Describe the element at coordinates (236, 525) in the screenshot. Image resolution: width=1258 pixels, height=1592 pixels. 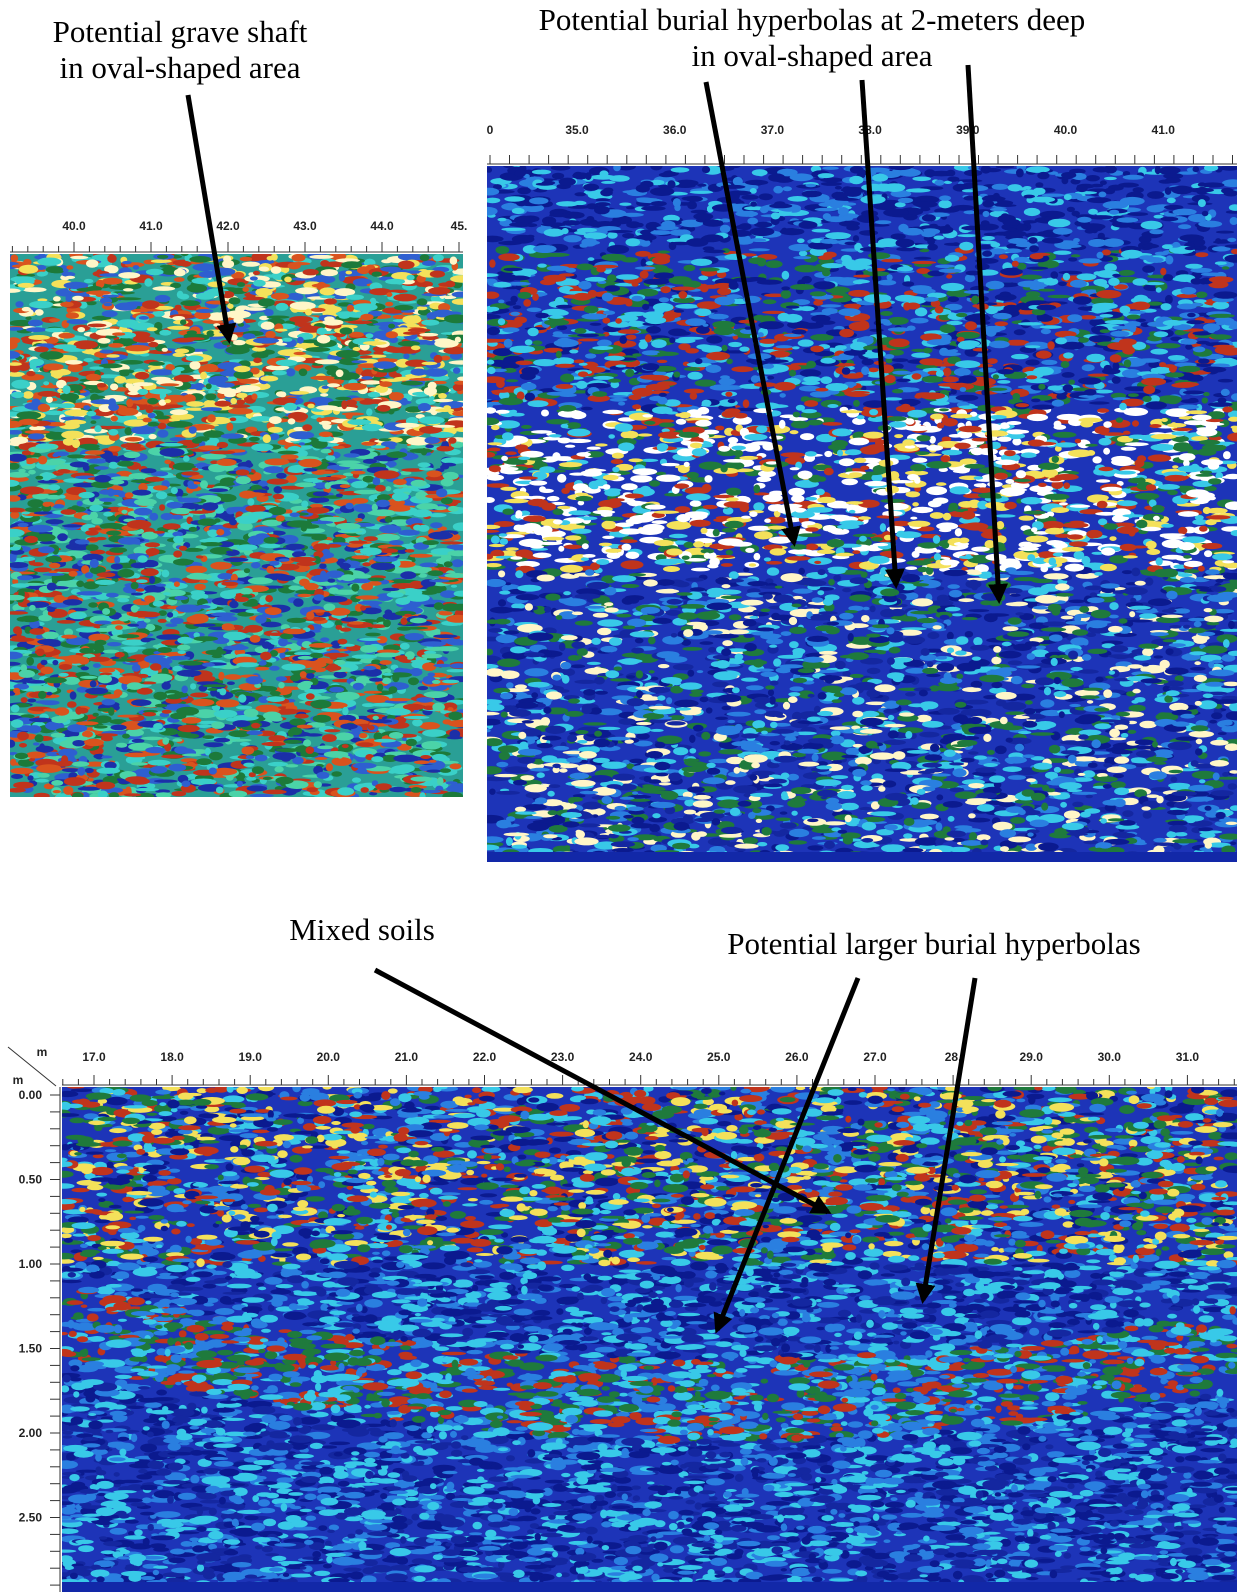
I see `radargram-left` at that location.